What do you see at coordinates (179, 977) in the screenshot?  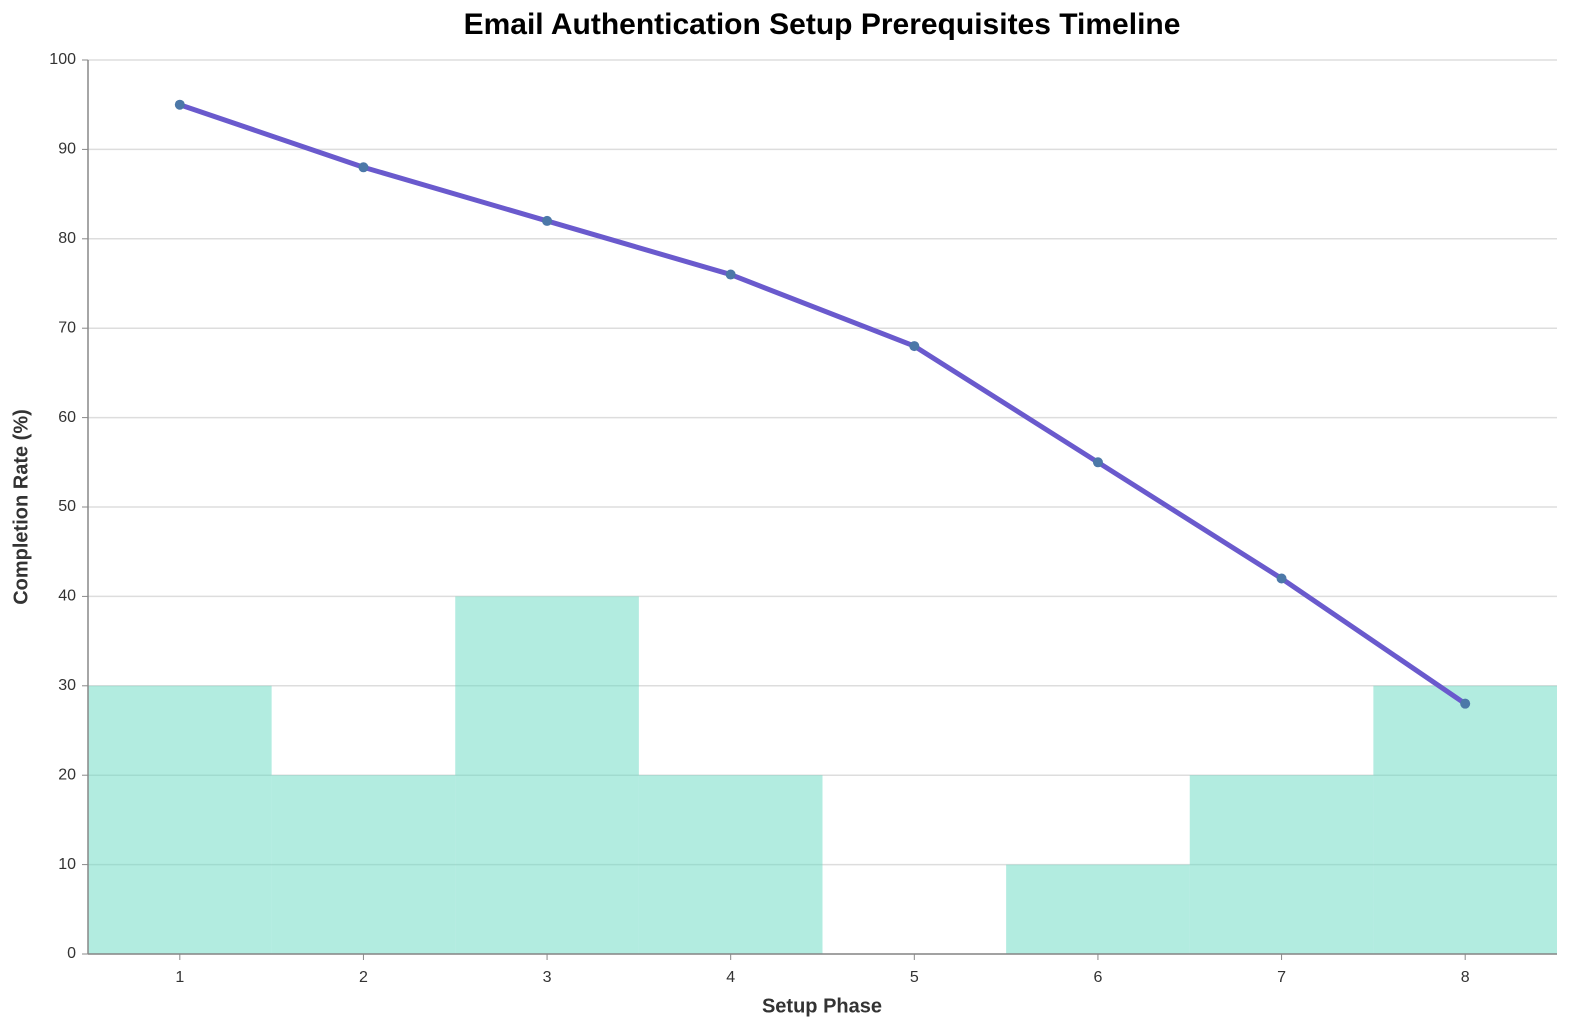 I see `x-tick-label: 1` at bounding box center [179, 977].